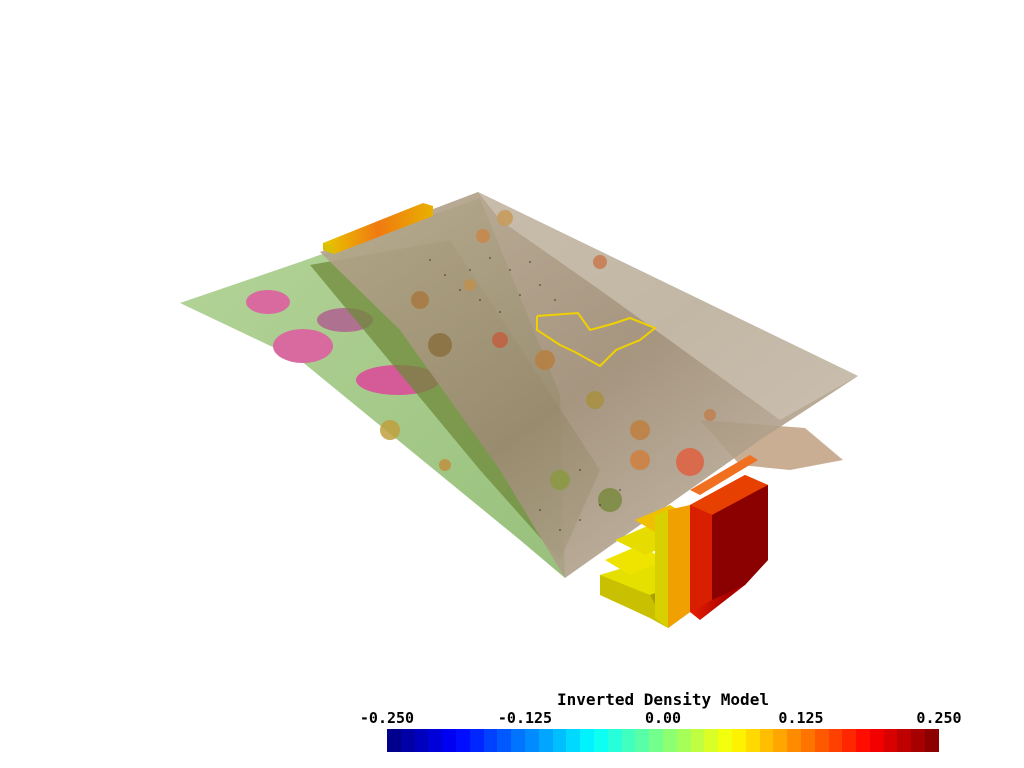 The width and height of the screenshot is (1024, 768). Describe the element at coordinates (939, 718) in the screenshot. I see `colorbar-tick-label: 0.250` at that location.